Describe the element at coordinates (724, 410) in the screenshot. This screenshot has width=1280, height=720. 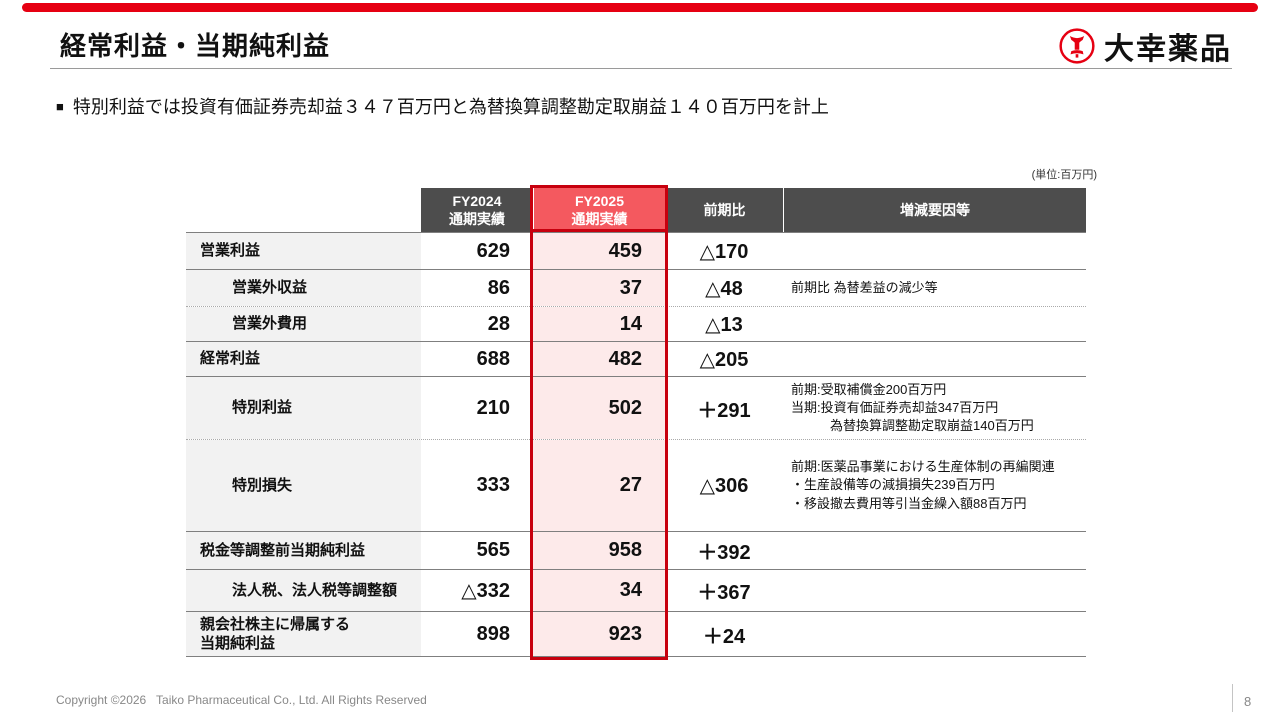
I see `yoy-value: ＋291` at that location.